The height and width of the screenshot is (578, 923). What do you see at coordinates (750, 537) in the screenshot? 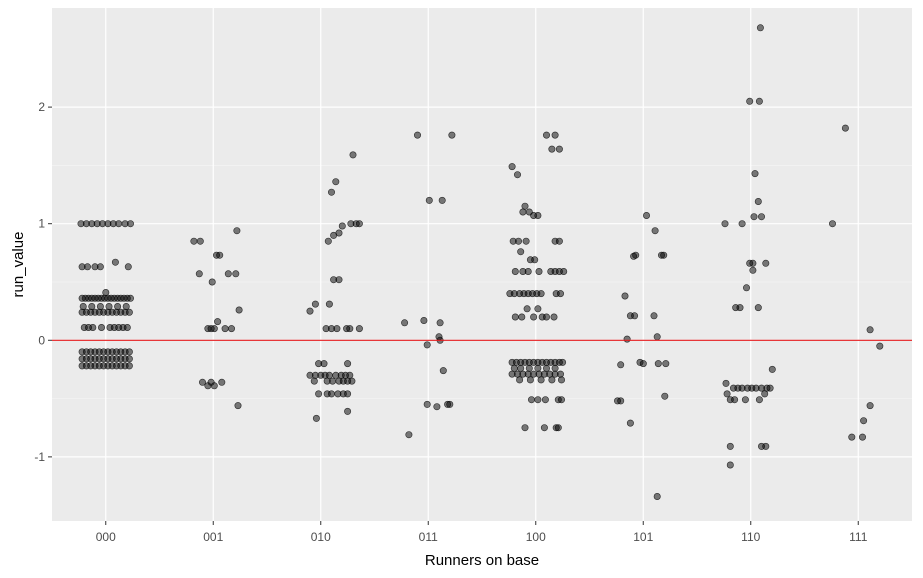
I see `x-tick-label: 110` at bounding box center [750, 537].